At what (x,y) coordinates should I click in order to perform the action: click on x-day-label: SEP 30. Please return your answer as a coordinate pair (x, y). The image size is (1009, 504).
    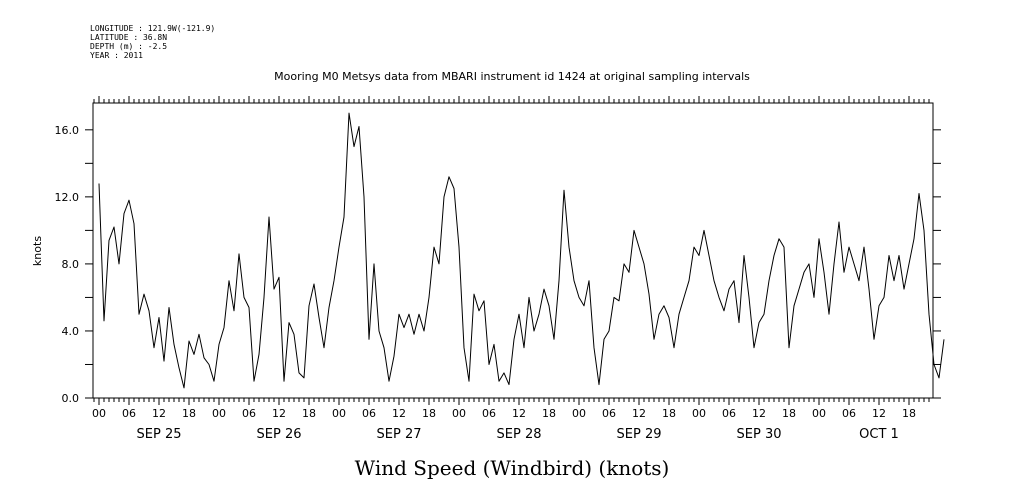
    Looking at the image, I should click on (759, 434).